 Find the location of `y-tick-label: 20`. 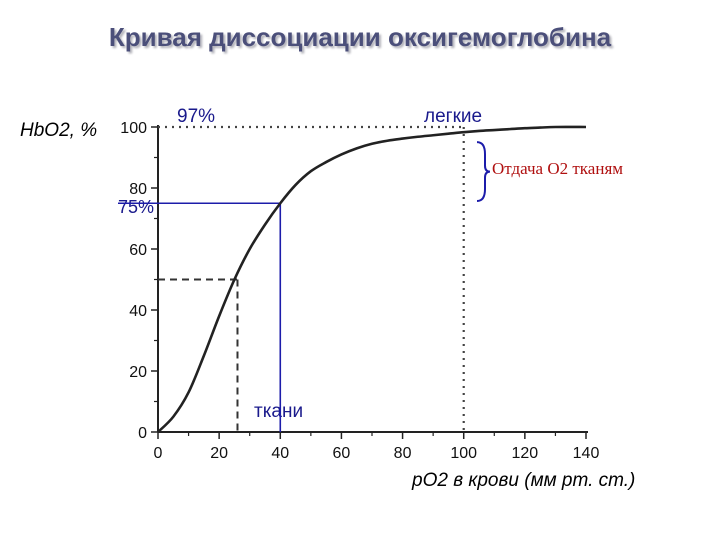

y-tick-label: 20 is located at coordinates (138, 372).